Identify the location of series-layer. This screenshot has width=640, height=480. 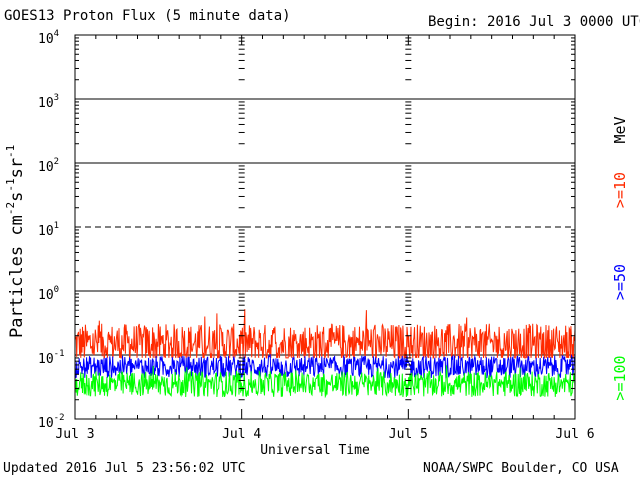
(325, 354).